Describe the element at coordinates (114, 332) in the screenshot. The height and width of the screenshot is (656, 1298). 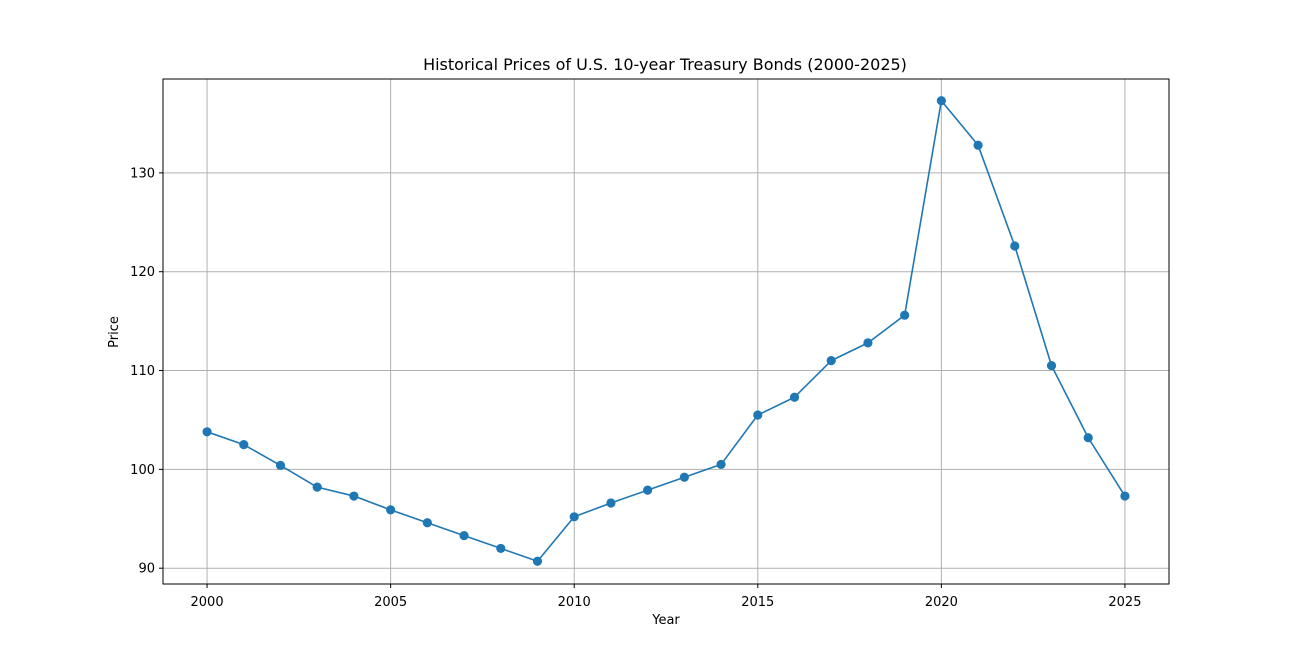
I see `y-axis-label: Price` at that location.